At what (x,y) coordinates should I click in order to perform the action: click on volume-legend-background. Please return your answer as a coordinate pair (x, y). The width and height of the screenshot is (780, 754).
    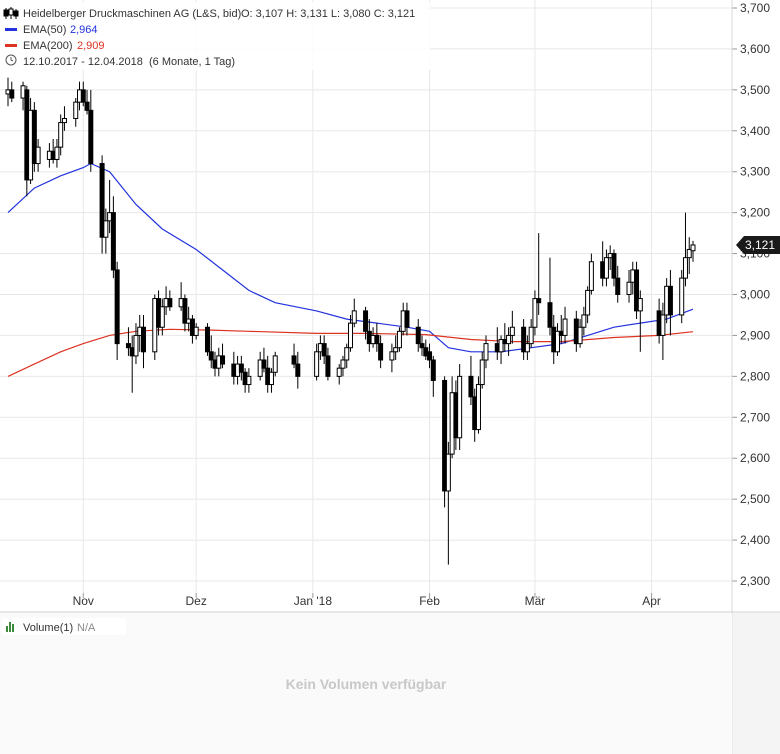
    Looking at the image, I should click on (64, 626).